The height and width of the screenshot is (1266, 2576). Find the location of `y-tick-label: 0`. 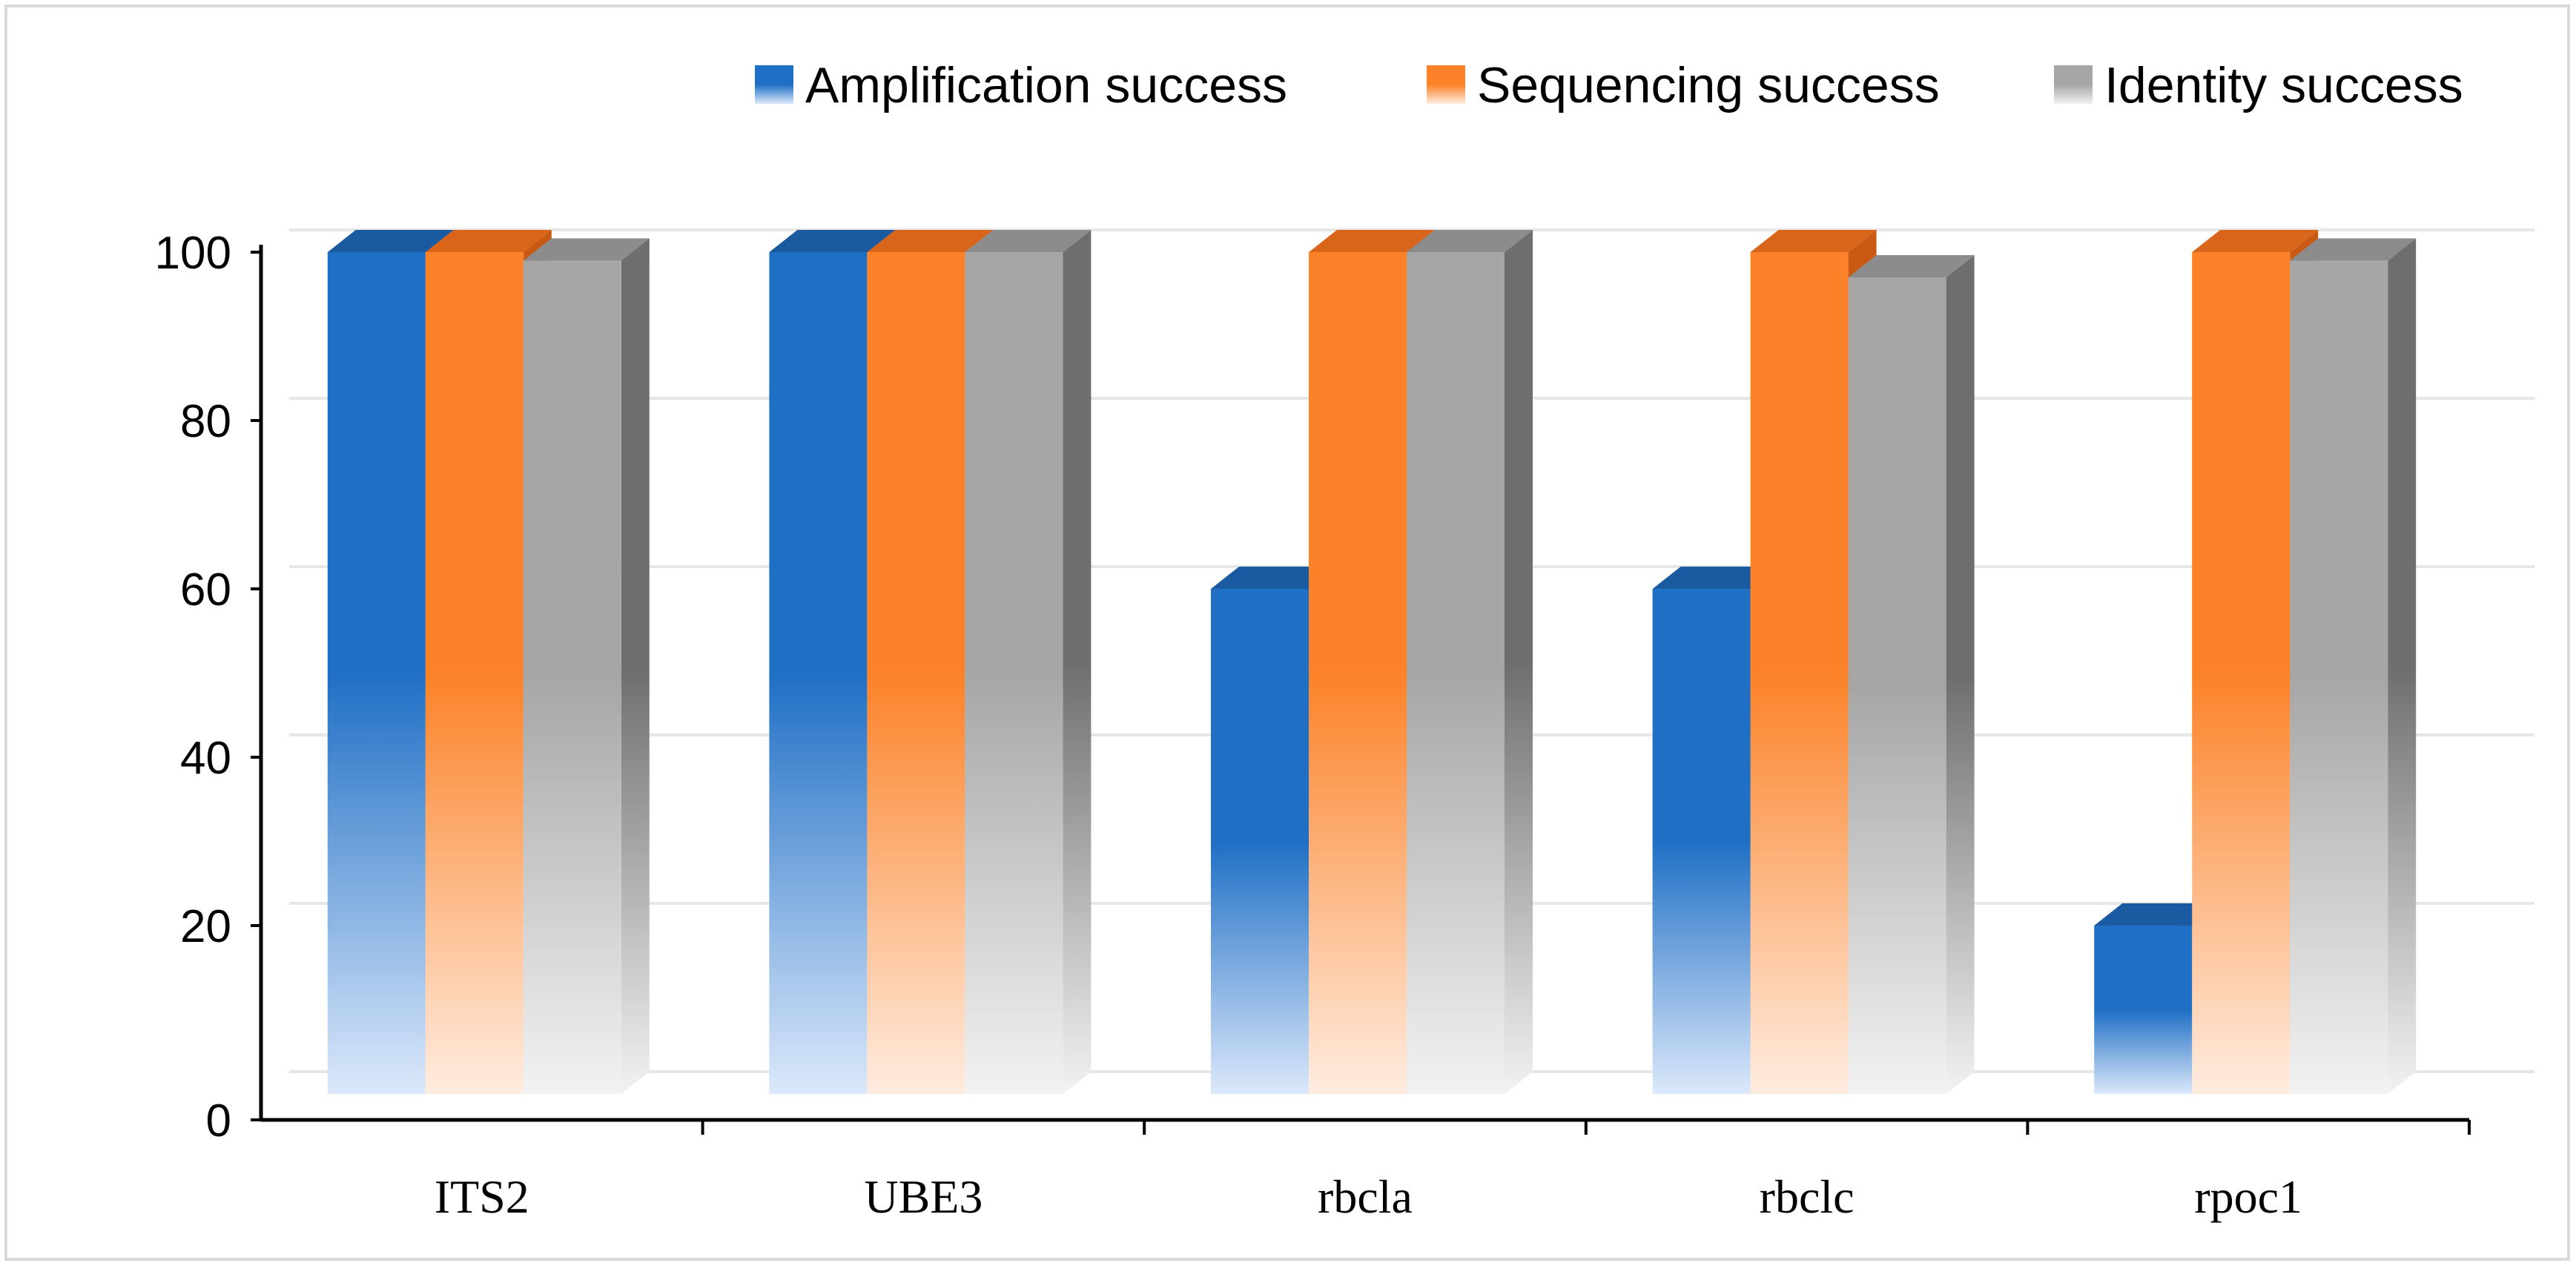

y-tick-label: 0 is located at coordinates (218, 1121).